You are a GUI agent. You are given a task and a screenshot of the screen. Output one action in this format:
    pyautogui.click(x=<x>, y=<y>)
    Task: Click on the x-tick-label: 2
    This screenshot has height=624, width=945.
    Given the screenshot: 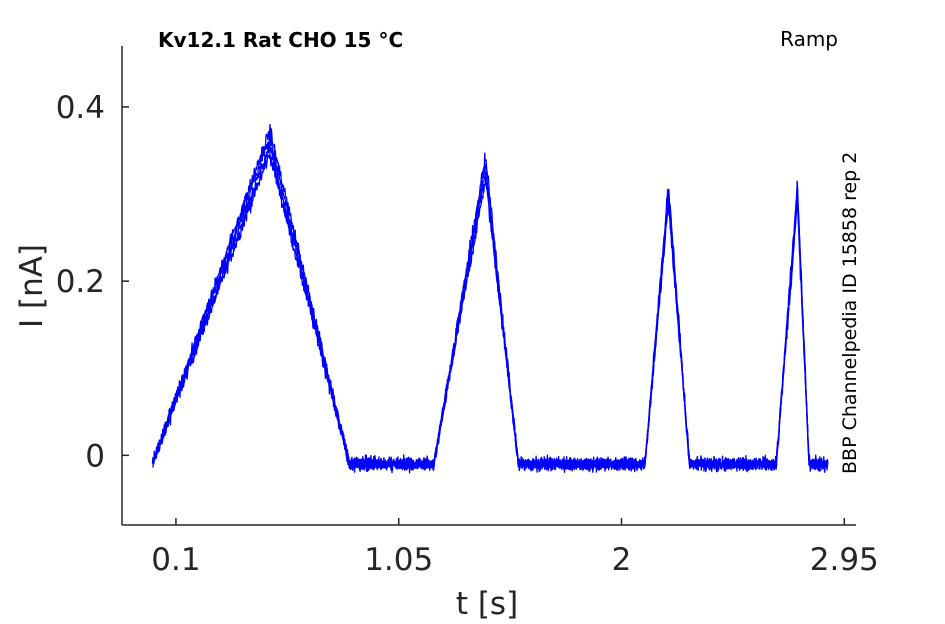 What is the action you would take?
    pyautogui.click(x=622, y=560)
    